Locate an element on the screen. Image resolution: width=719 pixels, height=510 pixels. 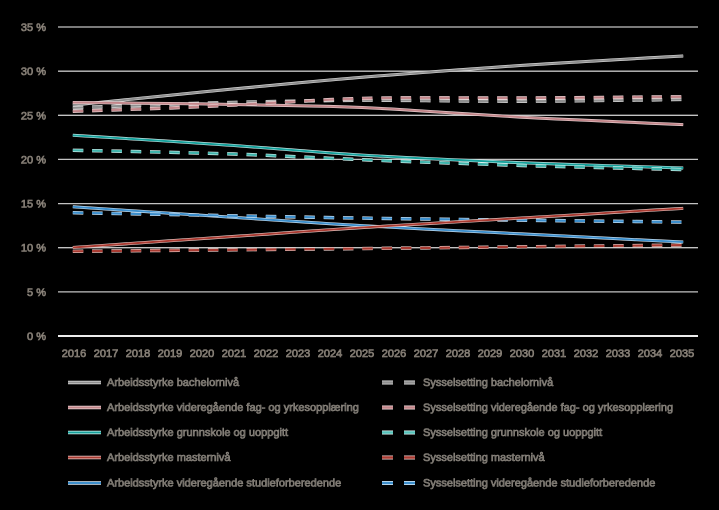
svg-text: 2018 is located at coordinates (138, 354).